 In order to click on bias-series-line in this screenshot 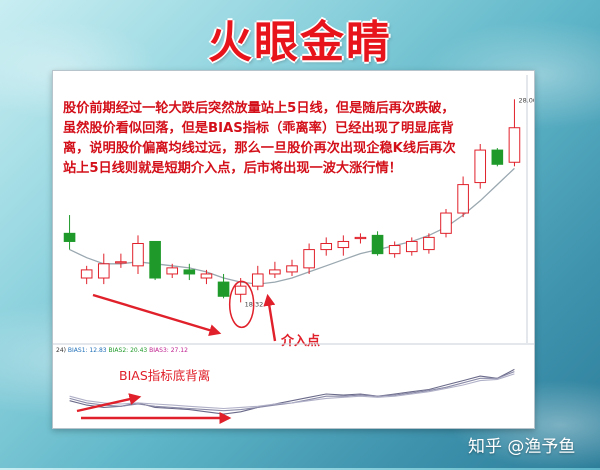, I will do `click(292, 391)`.